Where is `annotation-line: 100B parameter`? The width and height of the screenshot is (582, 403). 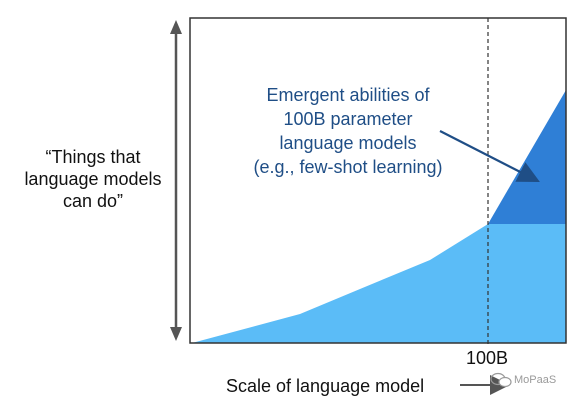
annotation-line: 100B parameter is located at coordinates (348, 119).